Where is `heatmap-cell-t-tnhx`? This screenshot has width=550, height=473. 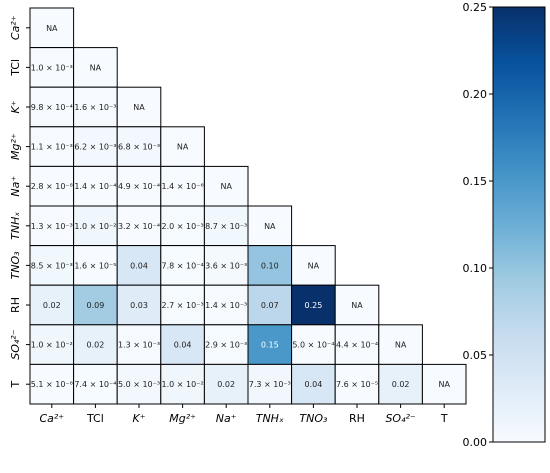
heatmap-cell-t-tnhx is located at coordinates (270, 384).